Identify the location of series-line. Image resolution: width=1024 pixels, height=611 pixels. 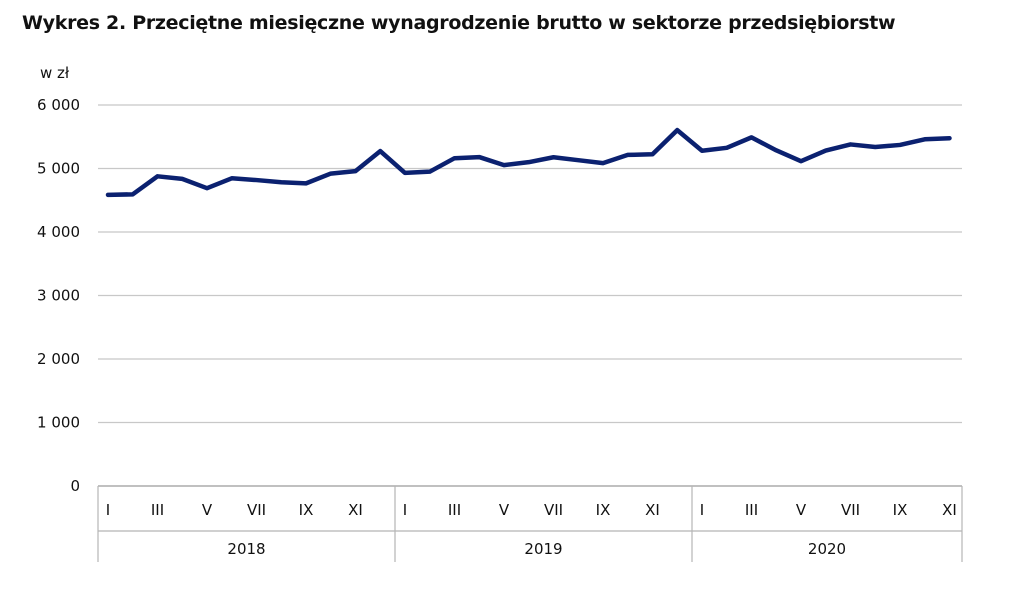
(528, 162).